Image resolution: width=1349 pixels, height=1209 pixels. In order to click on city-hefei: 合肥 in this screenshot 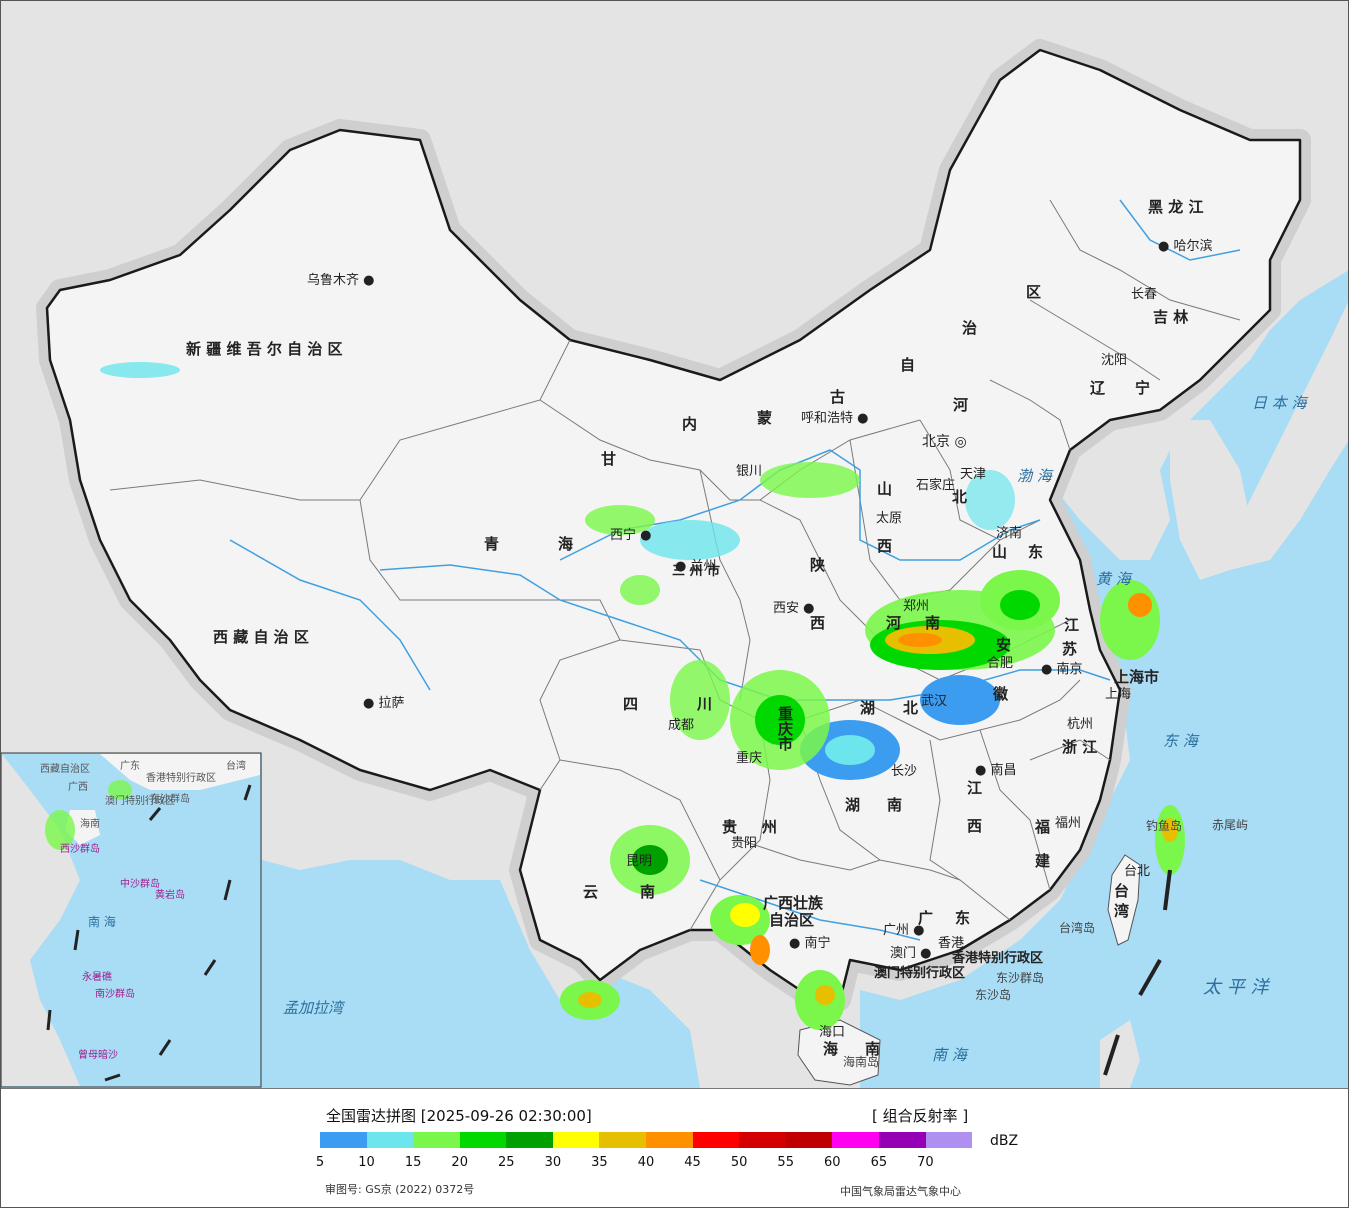, I will do `click(1000, 663)`.